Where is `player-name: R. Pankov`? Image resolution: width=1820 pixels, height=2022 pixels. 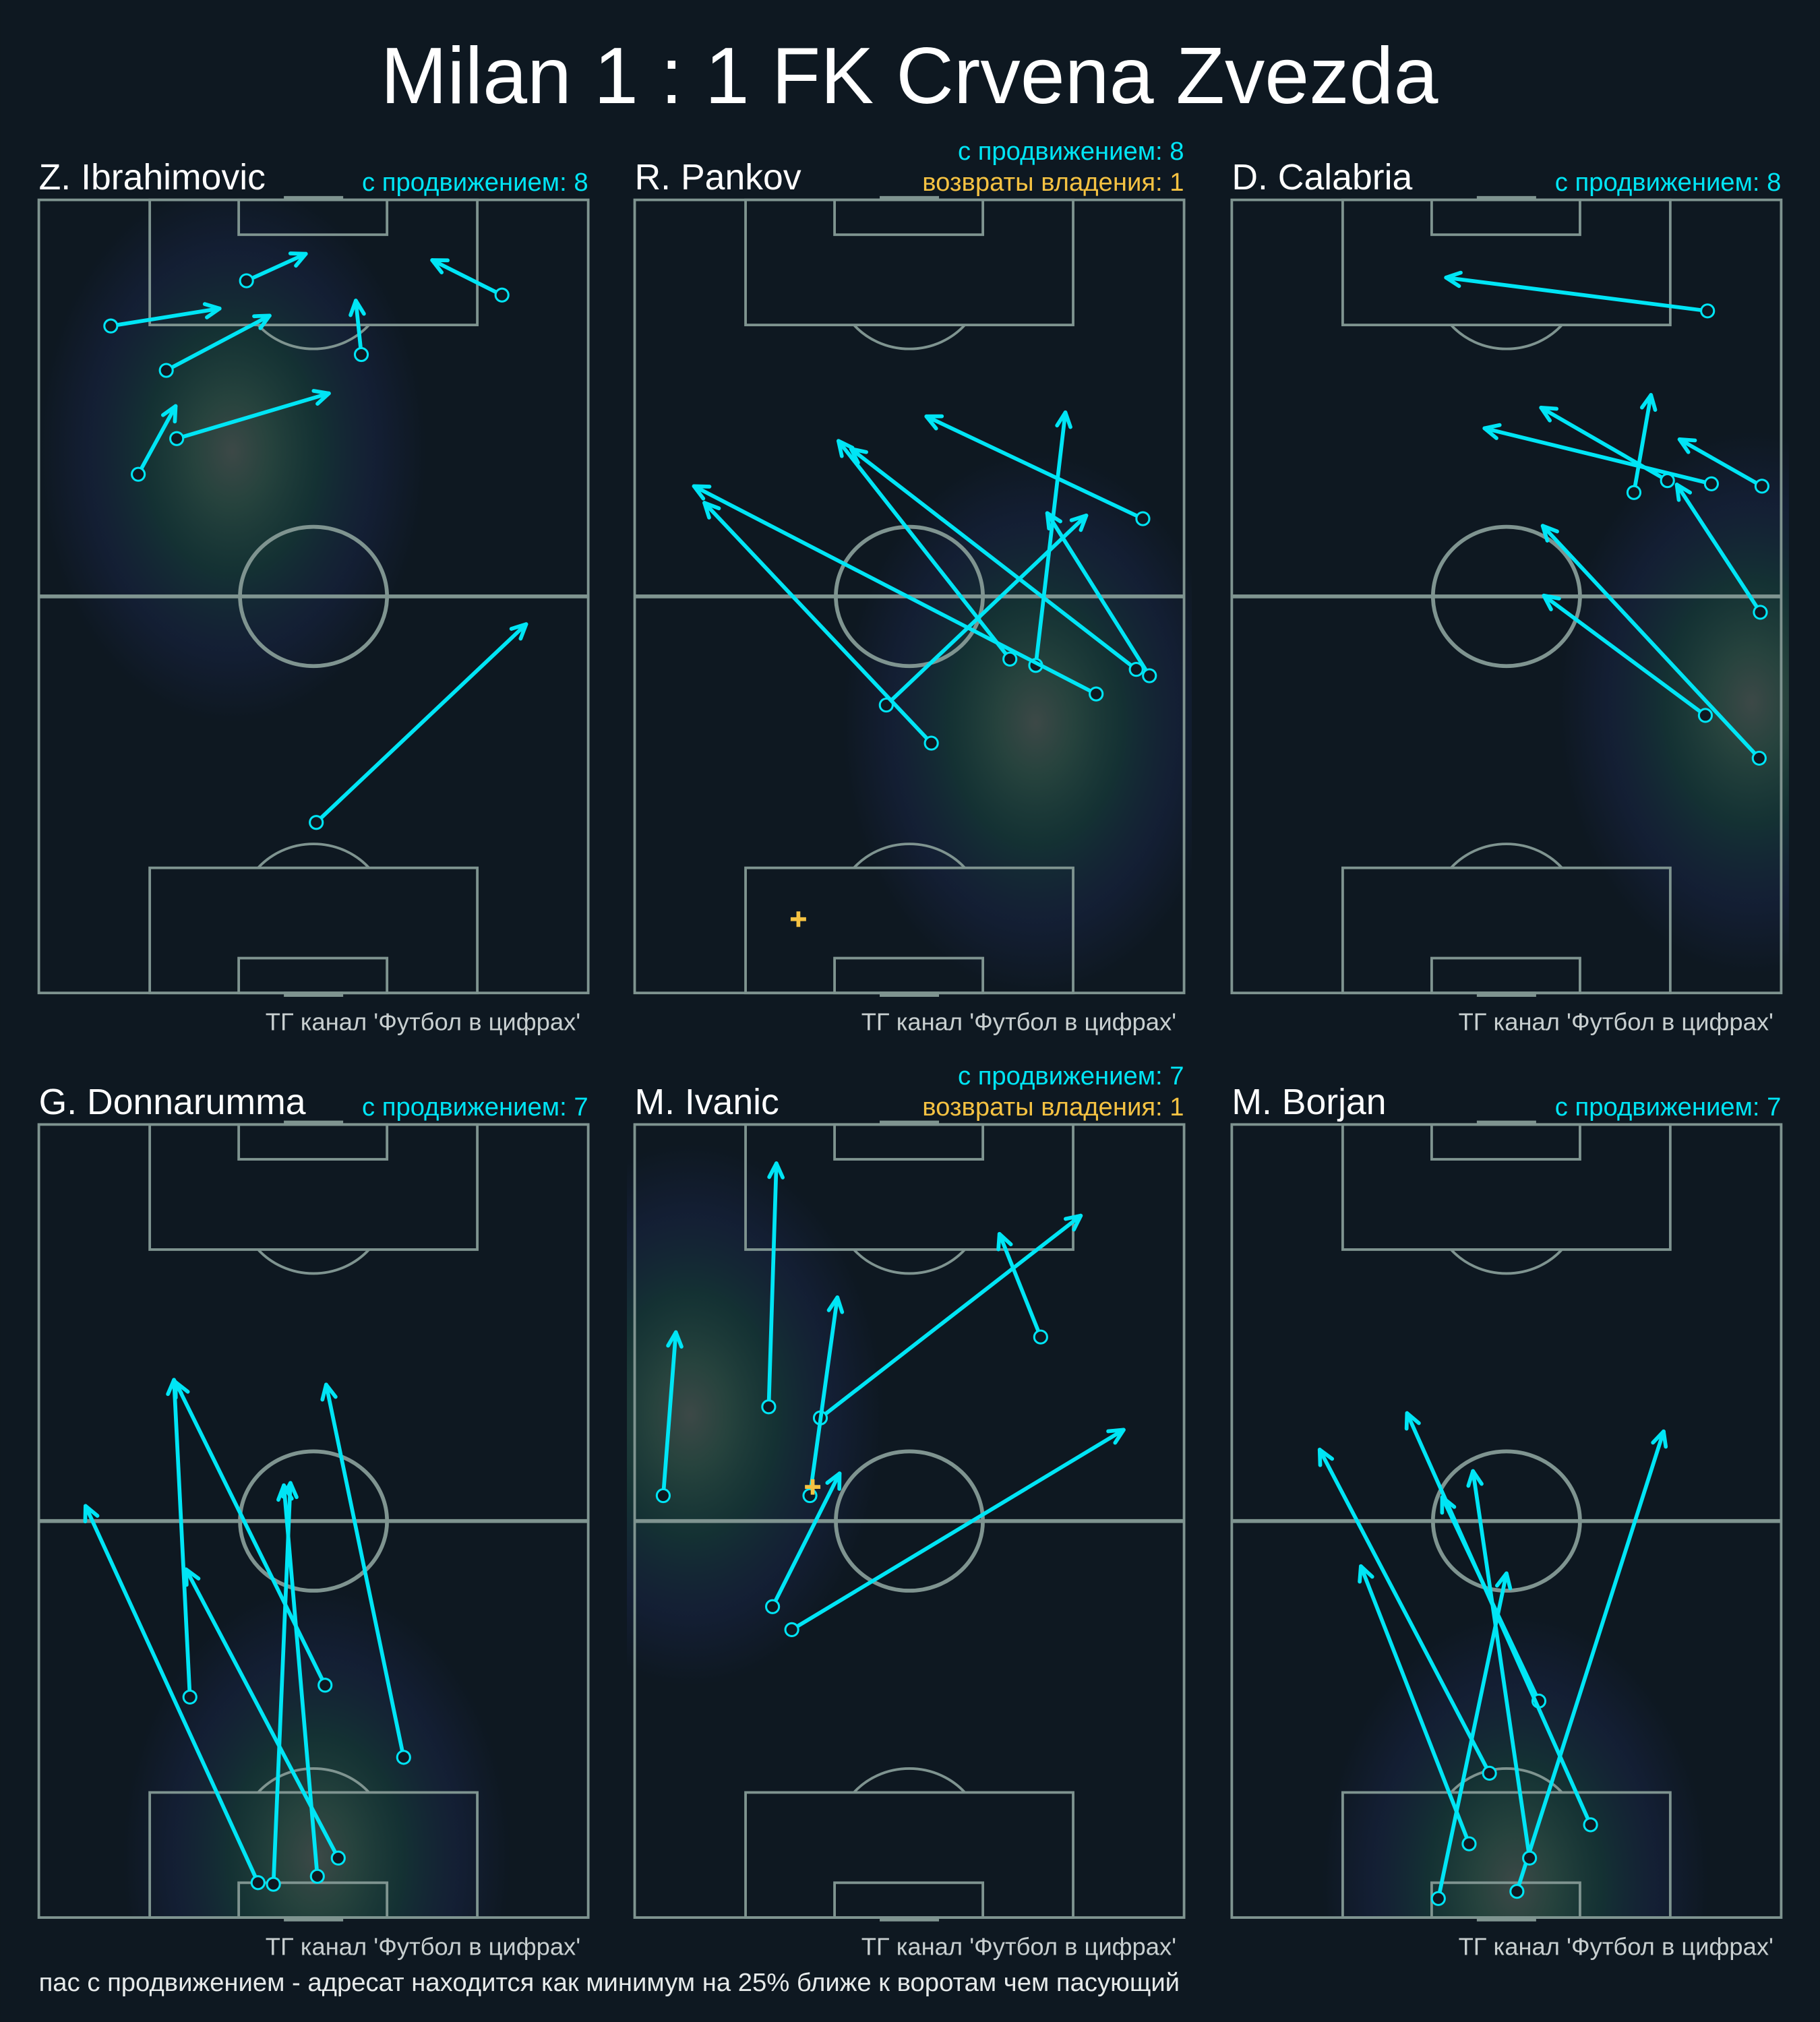
player-name: R. Pankov is located at coordinates (718, 177).